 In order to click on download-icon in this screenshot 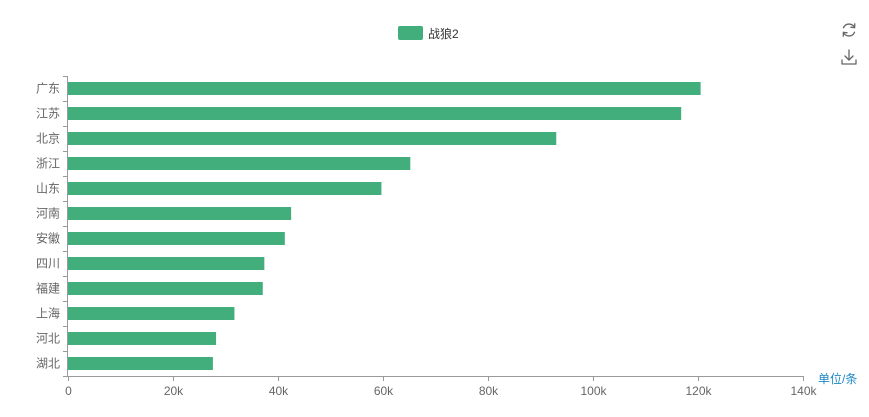, I will do `click(849, 57)`.